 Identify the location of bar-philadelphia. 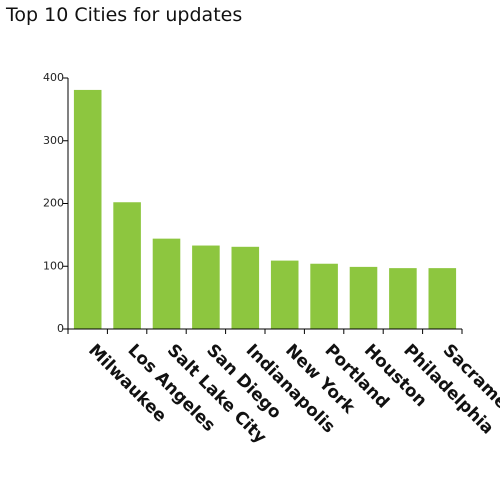
(403, 298).